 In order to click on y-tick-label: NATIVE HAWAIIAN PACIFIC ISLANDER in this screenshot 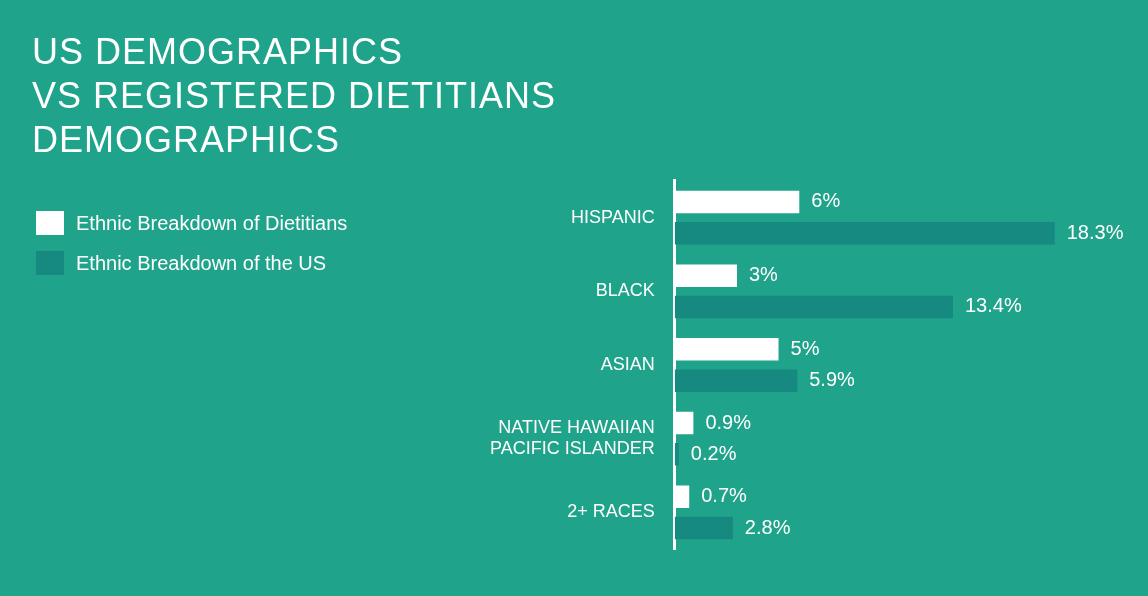, I will do `click(572, 437)`.